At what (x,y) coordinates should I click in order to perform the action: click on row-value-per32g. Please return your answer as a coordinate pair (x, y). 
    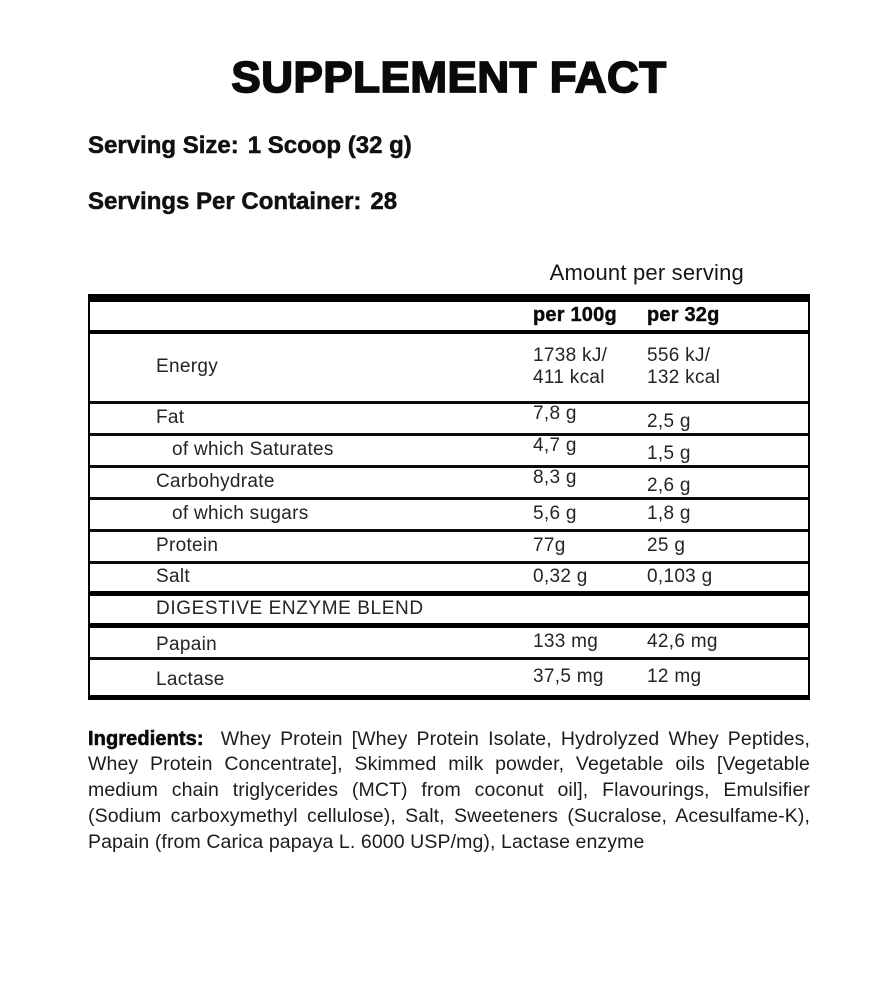
    Looking at the image, I should click on (727, 609).